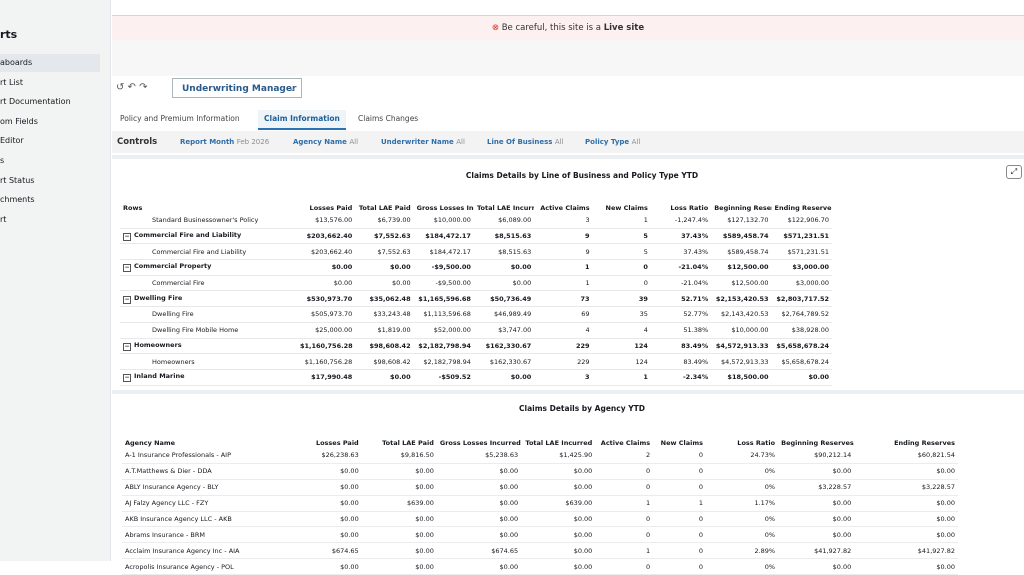 The height and width of the screenshot is (575, 1024). What do you see at coordinates (182, 550) in the screenshot?
I see `cell-text: Acclaim Insurance Agency Inc - AIA` at bounding box center [182, 550].